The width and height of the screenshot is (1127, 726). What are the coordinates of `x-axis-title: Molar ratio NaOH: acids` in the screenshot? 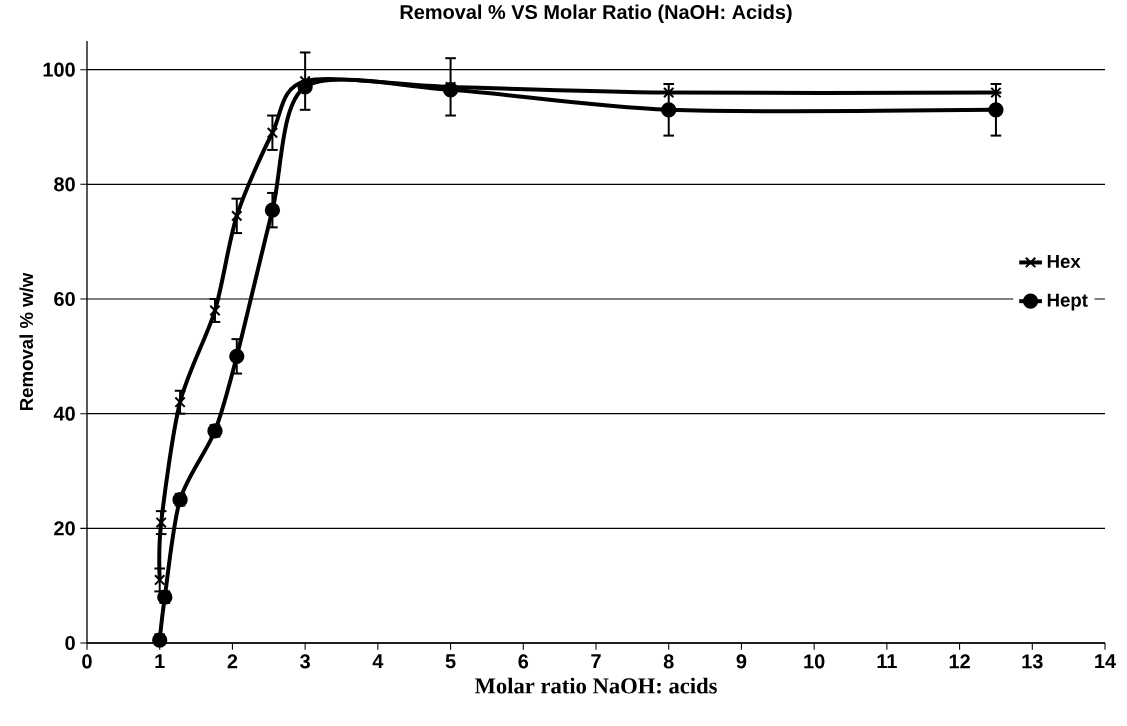 It's located at (595, 685).